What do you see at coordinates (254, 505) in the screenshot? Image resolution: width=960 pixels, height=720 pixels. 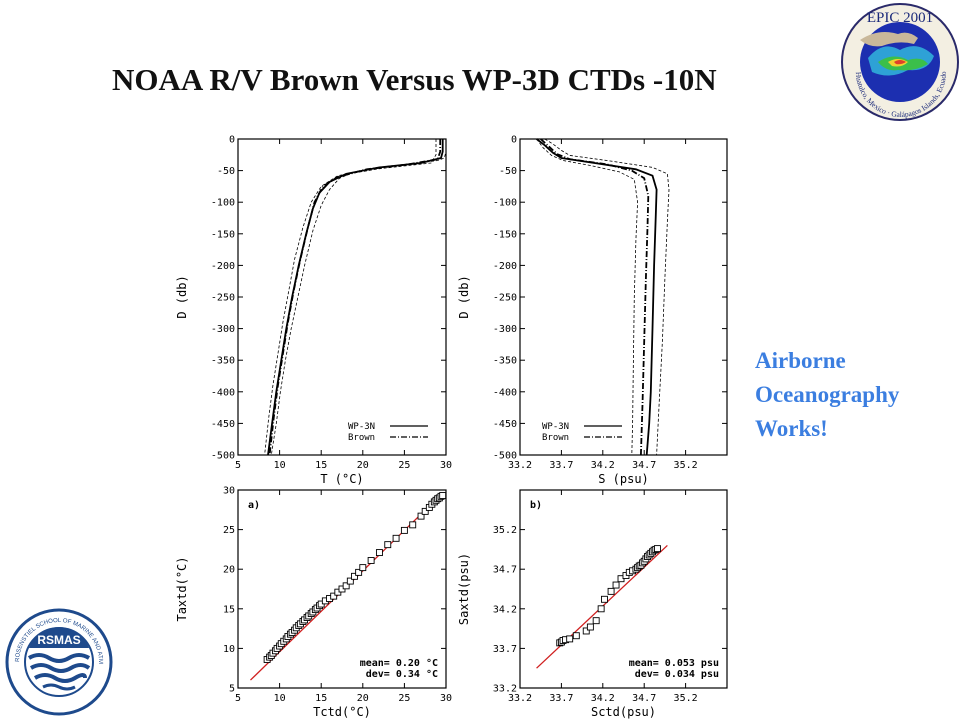 I see `panel-label: a)` at bounding box center [254, 505].